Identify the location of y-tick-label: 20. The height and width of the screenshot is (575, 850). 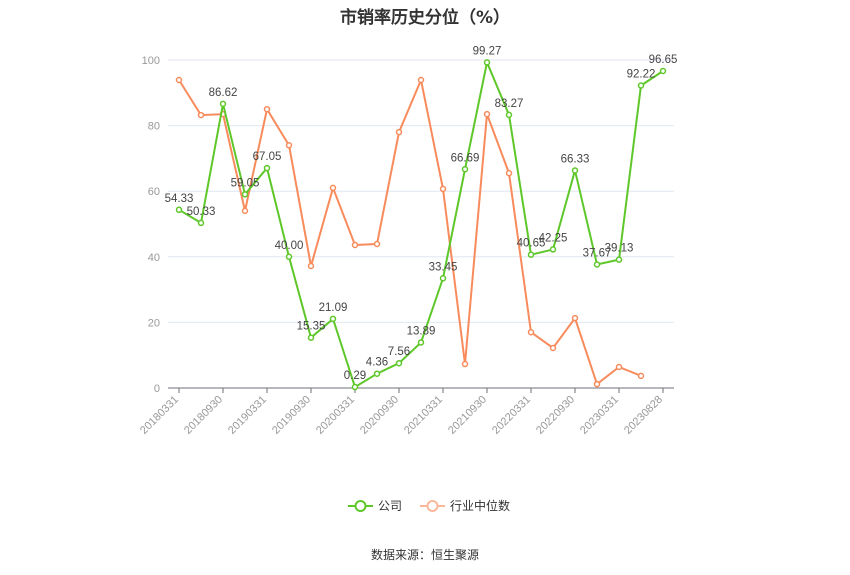
(154, 323).